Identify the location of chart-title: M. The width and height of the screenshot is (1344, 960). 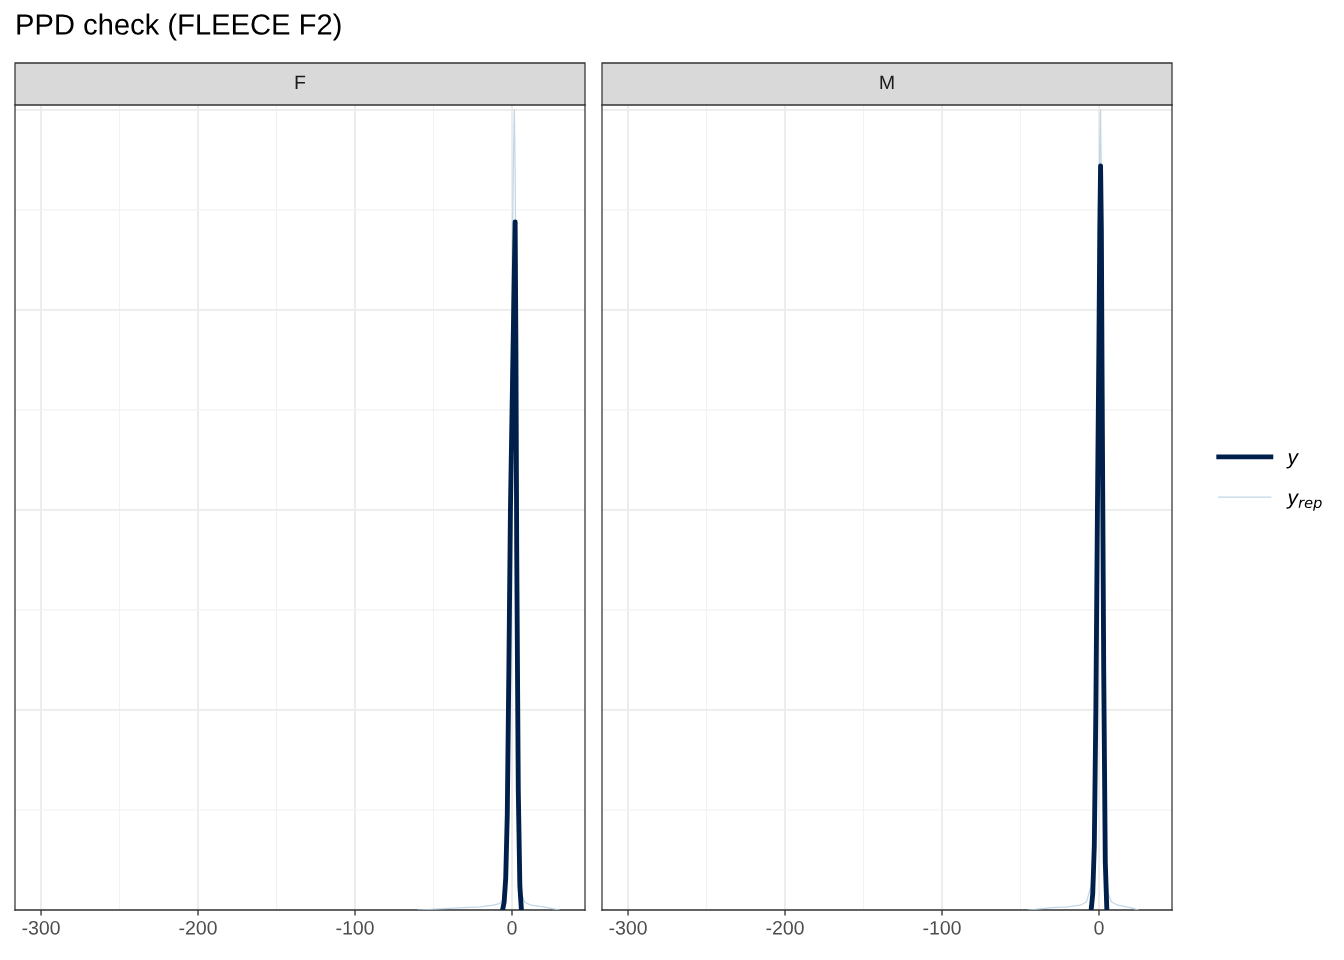
(887, 82).